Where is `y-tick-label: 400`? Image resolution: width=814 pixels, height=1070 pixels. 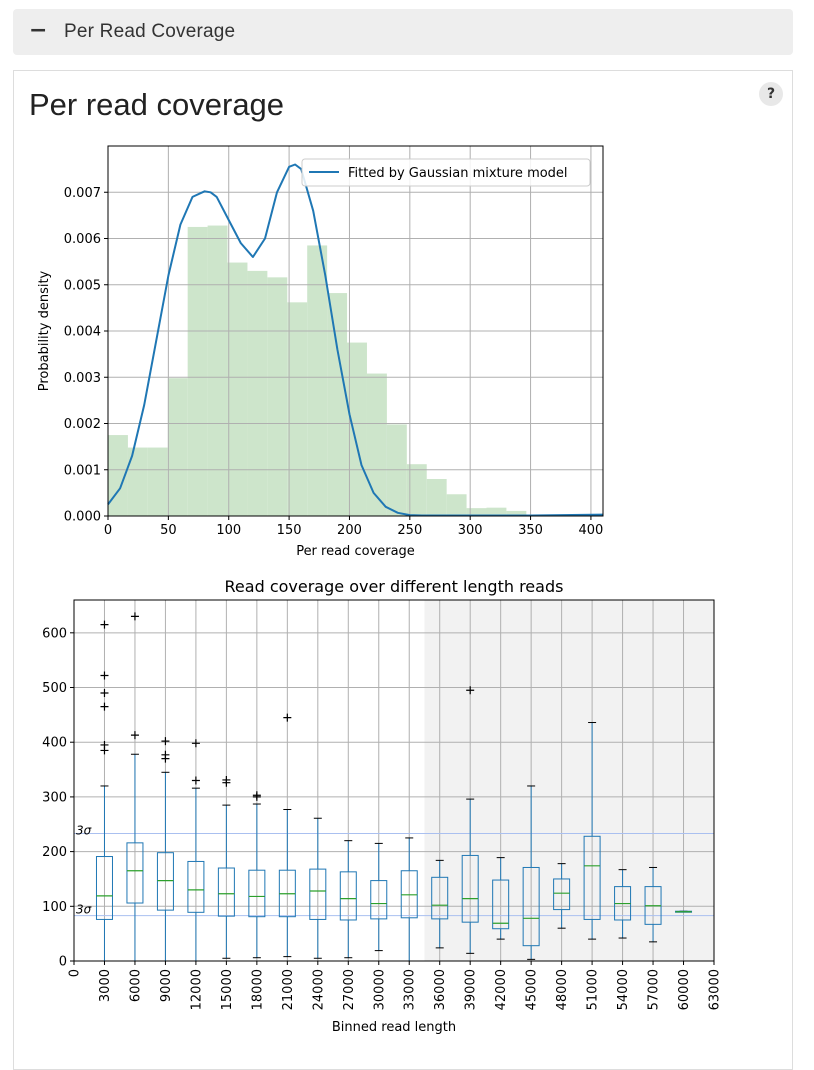
y-tick-label: 400 is located at coordinates (54, 743).